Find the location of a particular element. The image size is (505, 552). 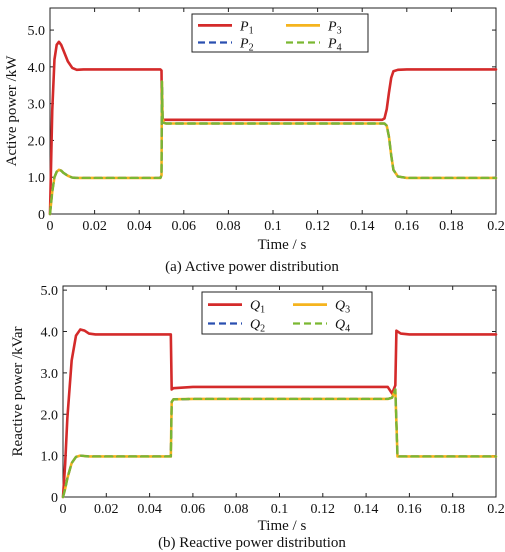

y-axis-label: Active power /kW is located at coordinates (12, 111).